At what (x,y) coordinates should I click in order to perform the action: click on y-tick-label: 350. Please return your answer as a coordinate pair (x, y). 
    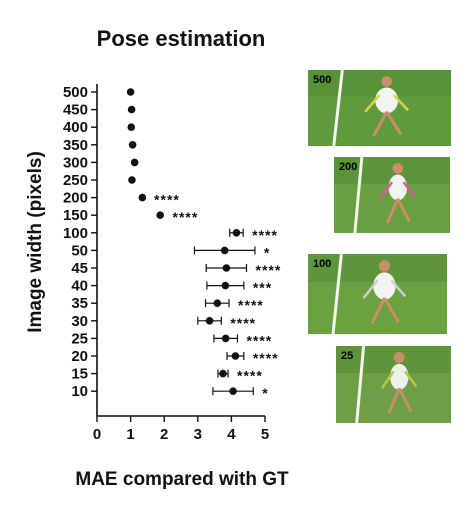
    Looking at the image, I should click on (75, 145).